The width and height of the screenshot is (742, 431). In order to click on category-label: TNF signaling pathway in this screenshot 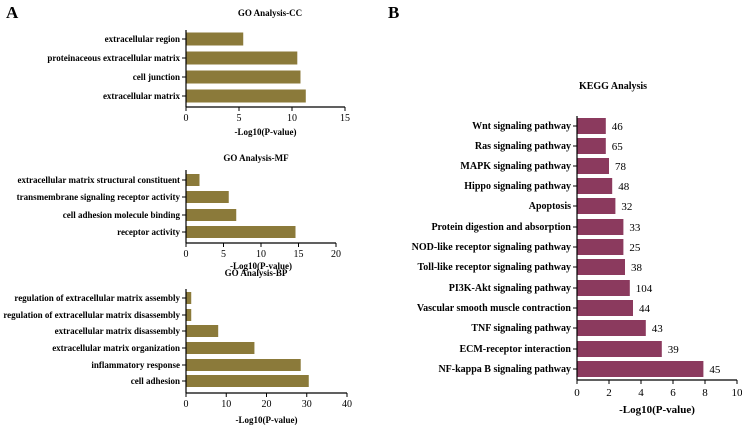, I will do `click(521, 328)`.